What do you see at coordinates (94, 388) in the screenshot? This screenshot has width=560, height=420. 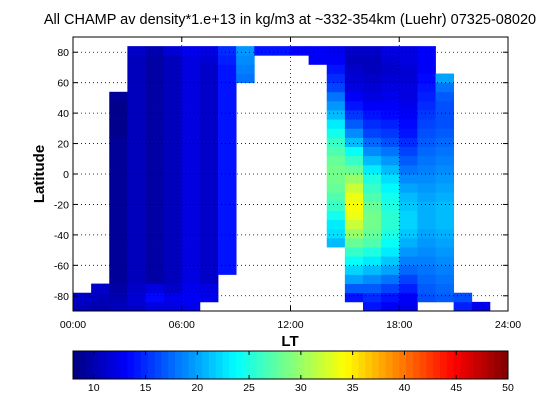 I see `colorbar-tick-label: 10` at bounding box center [94, 388].